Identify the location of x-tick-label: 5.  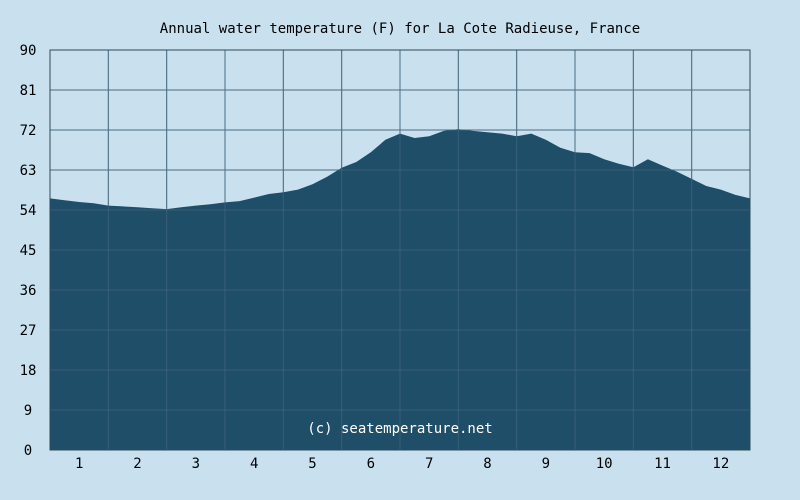
(312, 464).